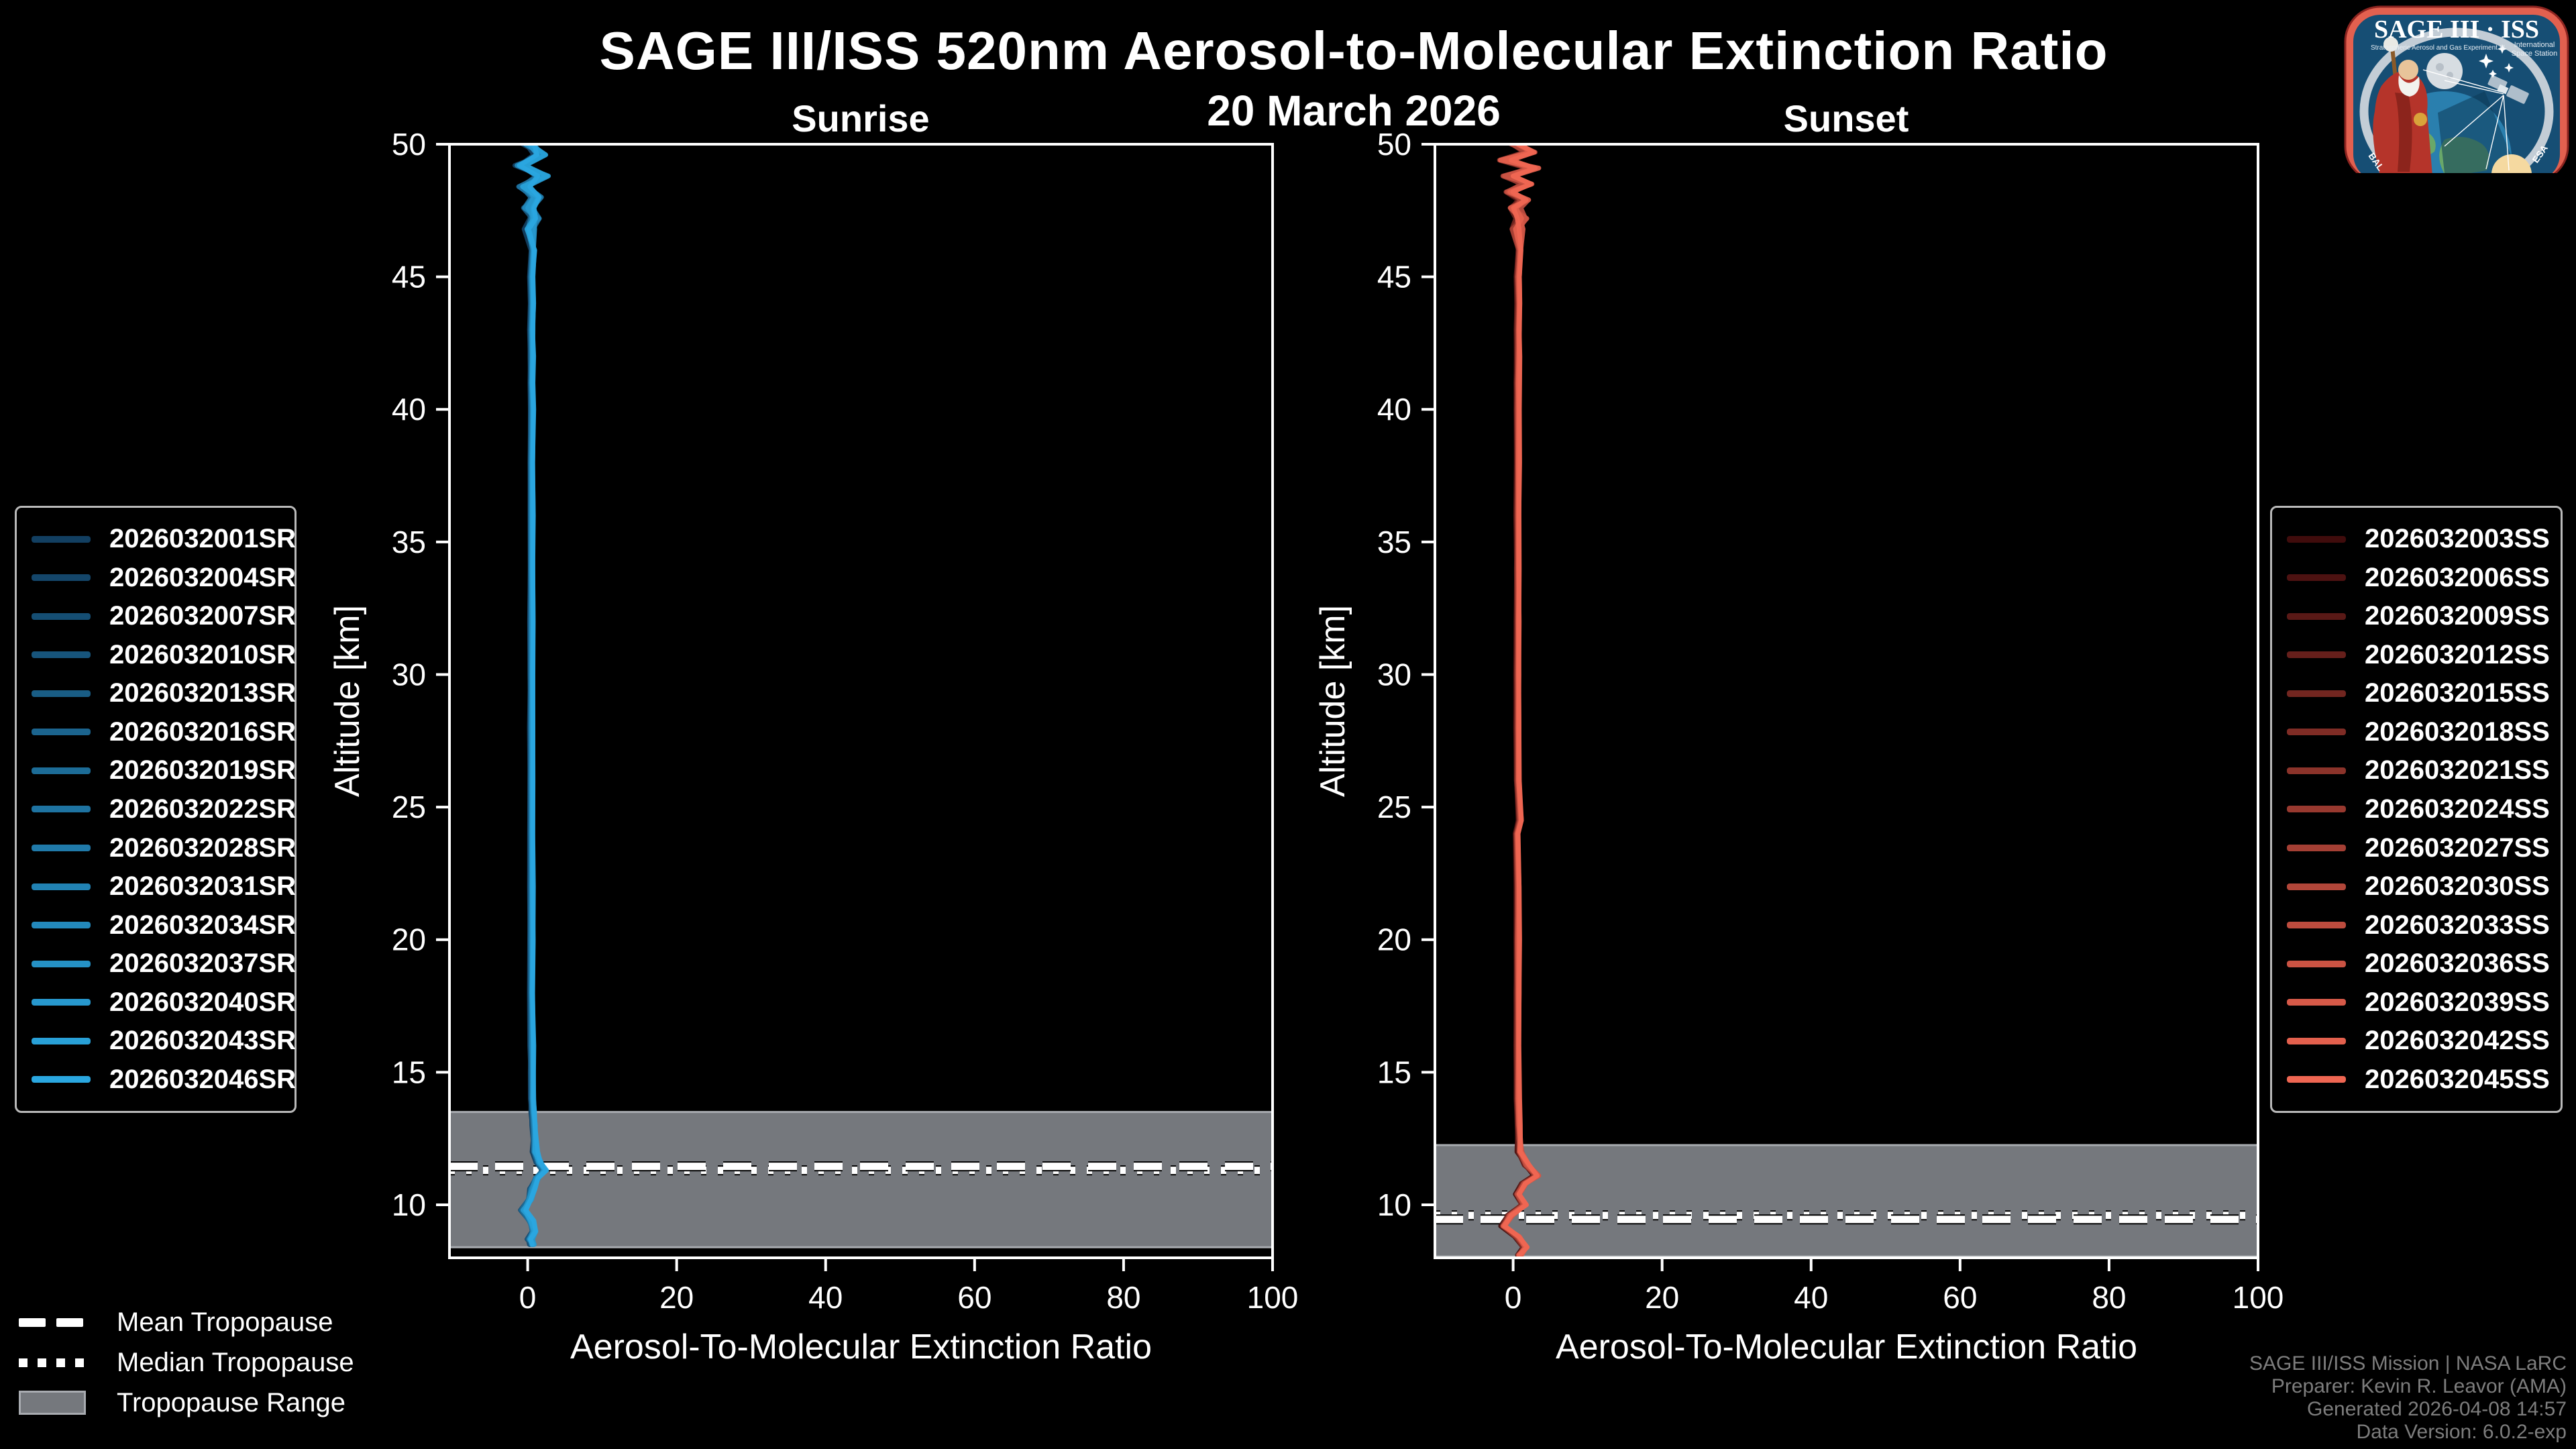 This screenshot has width=2576, height=1449. Describe the element at coordinates (2457, 731) in the screenshot. I see `legend-event-label: 2026032018SS` at that location.